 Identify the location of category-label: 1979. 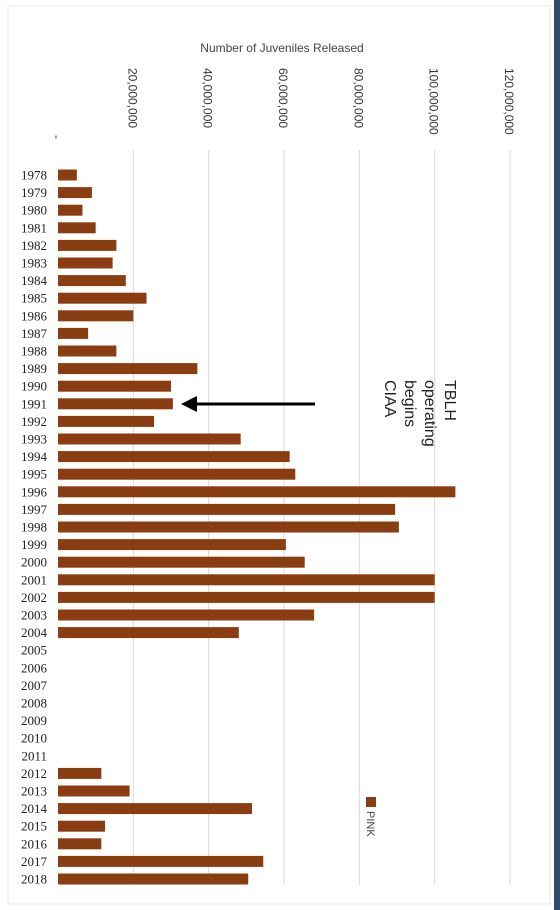
(34, 192).